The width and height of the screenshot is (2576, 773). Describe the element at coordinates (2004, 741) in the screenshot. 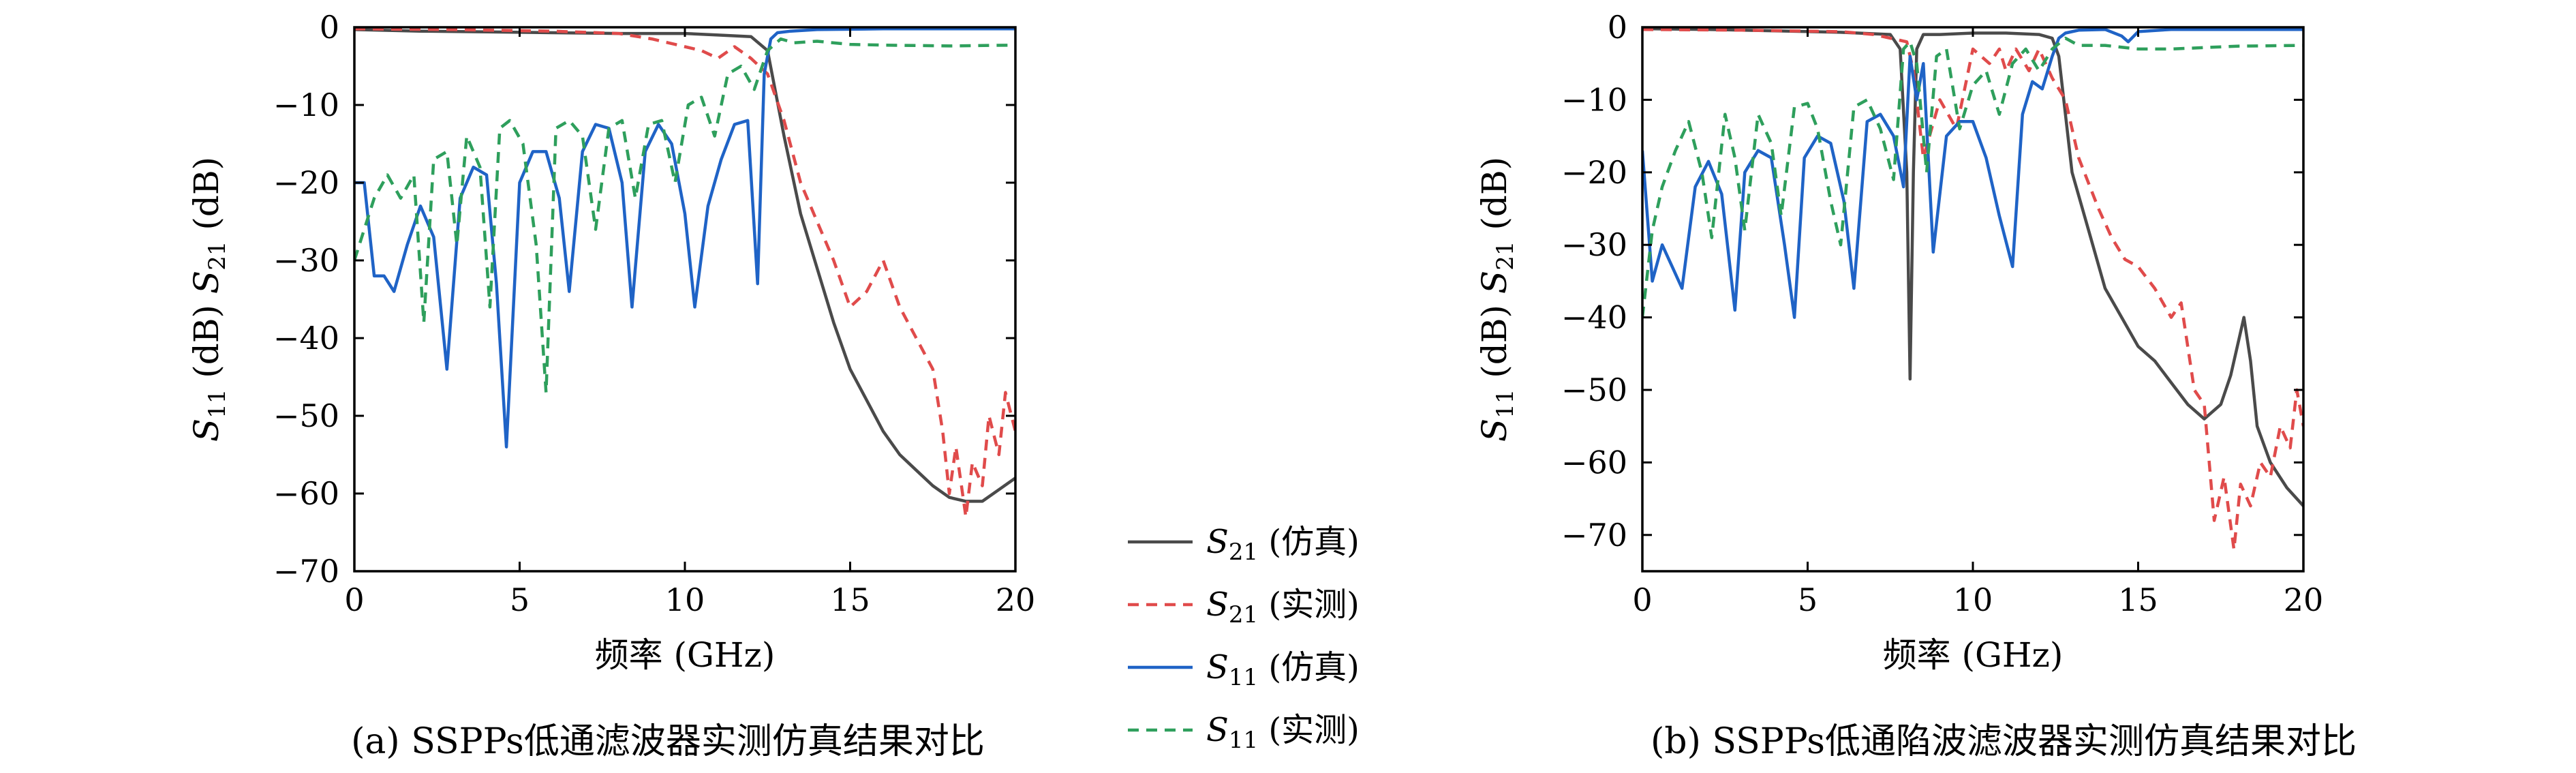

I see `chart-caption: (b) SSPPs低通陷波滤波器实测仿真结果对比` at that location.